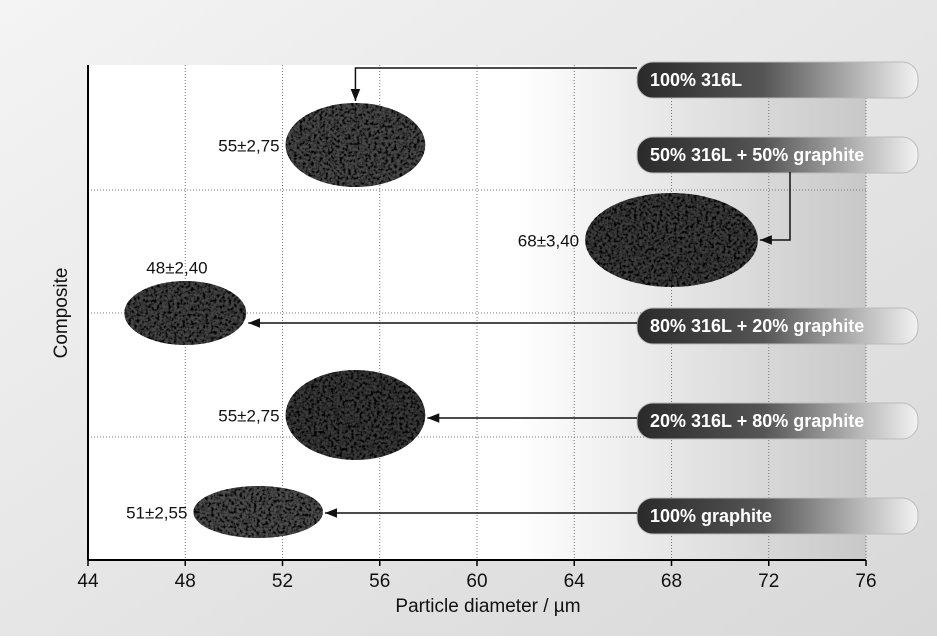 This screenshot has height=641, width=937. What do you see at coordinates (61, 313) in the screenshot?
I see `y-axis-label: Composite` at bounding box center [61, 313].